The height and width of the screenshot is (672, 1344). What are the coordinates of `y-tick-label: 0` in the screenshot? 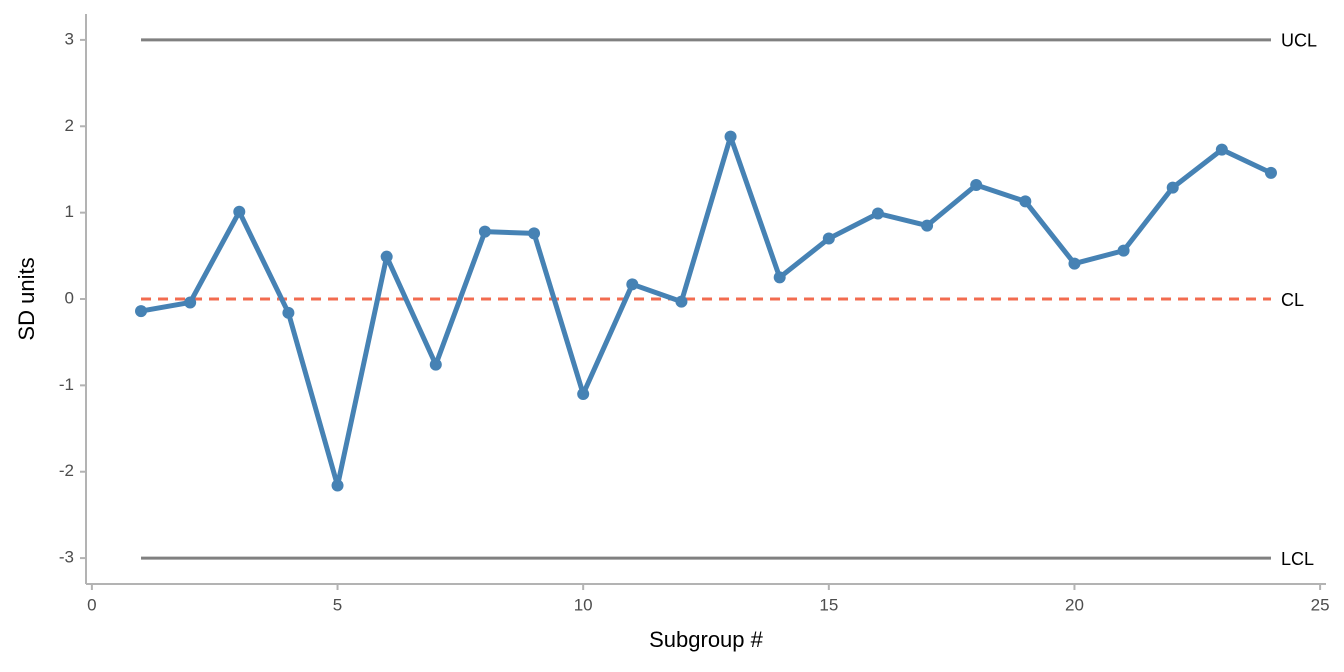 It's located at (69, 297).